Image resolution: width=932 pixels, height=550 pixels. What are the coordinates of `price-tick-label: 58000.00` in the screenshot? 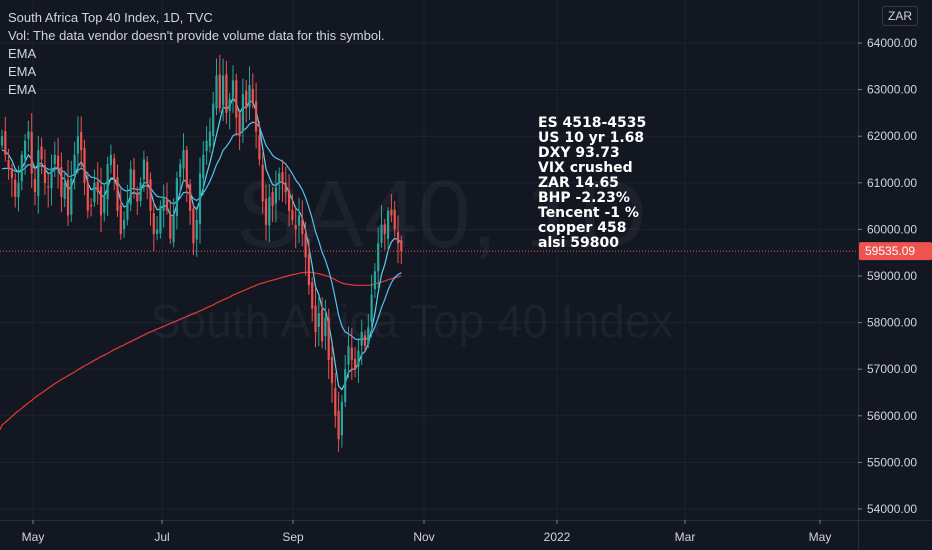 It's located at (892, 323).